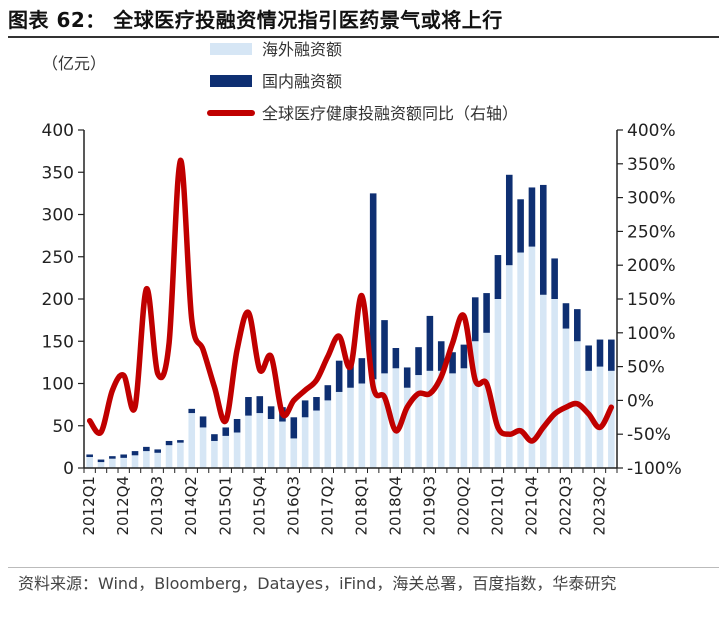  What do you see at coordinates (74, 63) in the screenshot?
I see `y-unit-label: （亿元）` at bounding box center [74, 63].